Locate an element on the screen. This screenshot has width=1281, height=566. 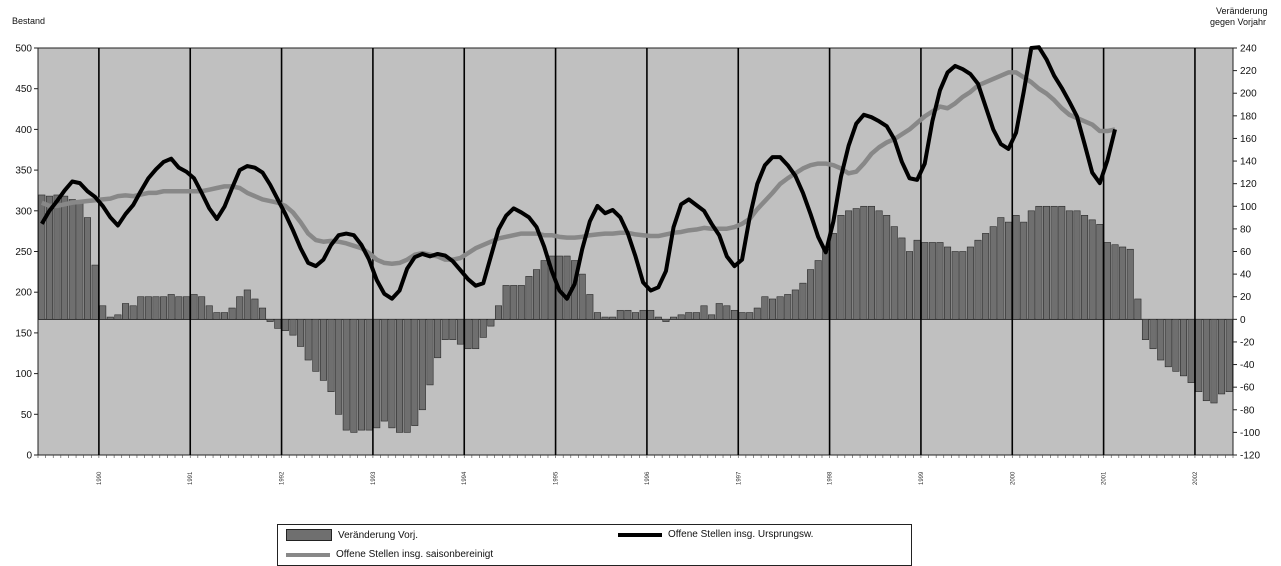
right-axis-title-line2: gegen Vorjahr is located at coordinates (1238, 22).